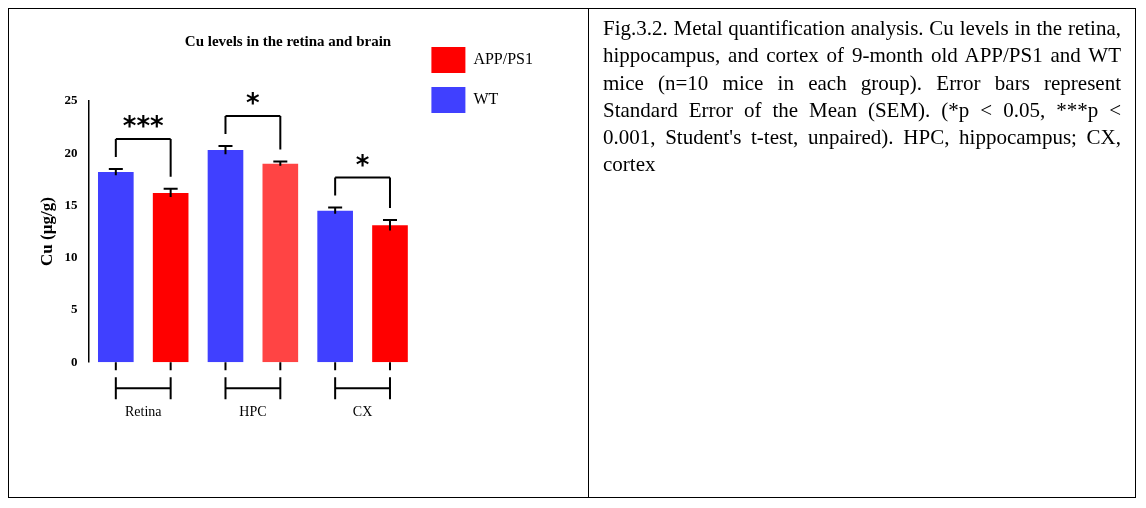  What do you see at coordinates (71, 152) in the screenshot?
I see `y-tick-label: 20` at bounding box center [71, 152].